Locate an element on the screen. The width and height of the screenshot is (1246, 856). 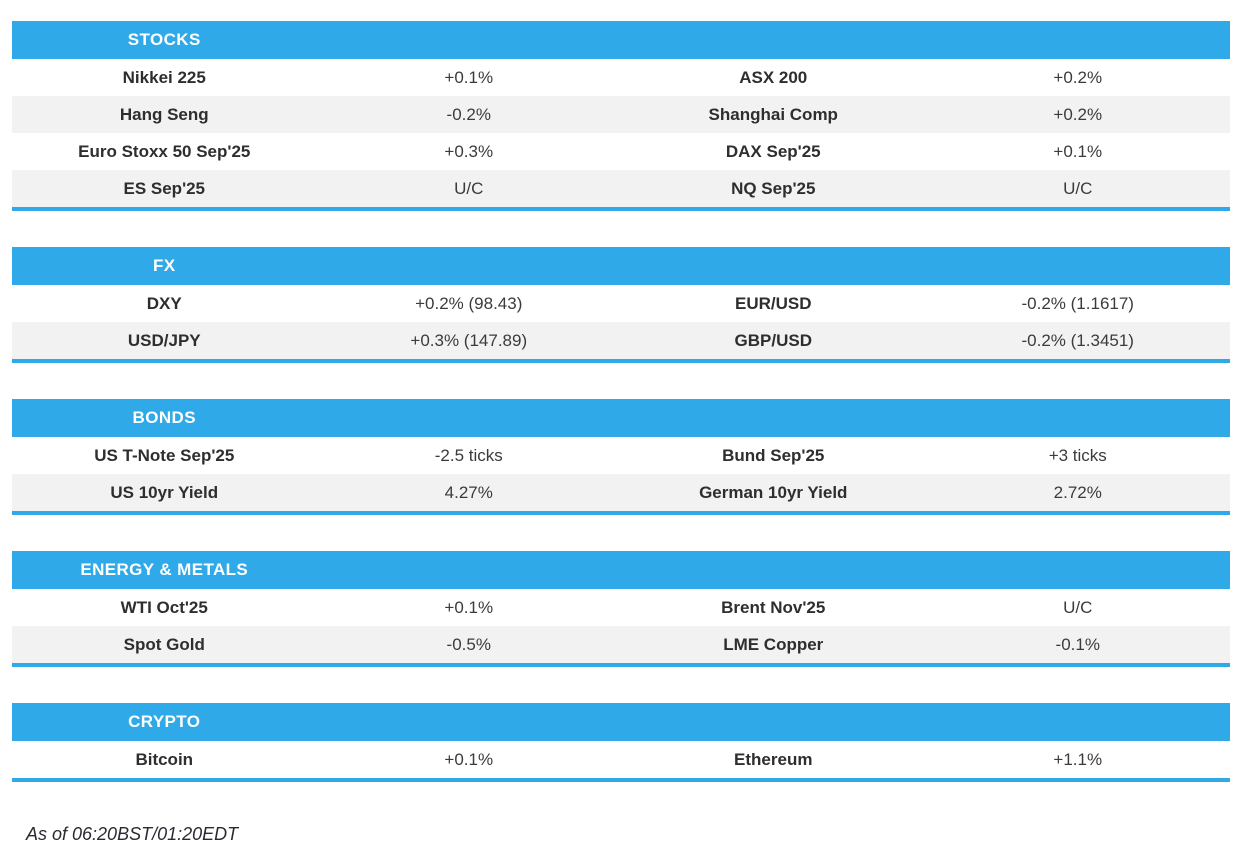
instrument-value: -0.2% (1.1617) is located at coordinates (1077, 303).